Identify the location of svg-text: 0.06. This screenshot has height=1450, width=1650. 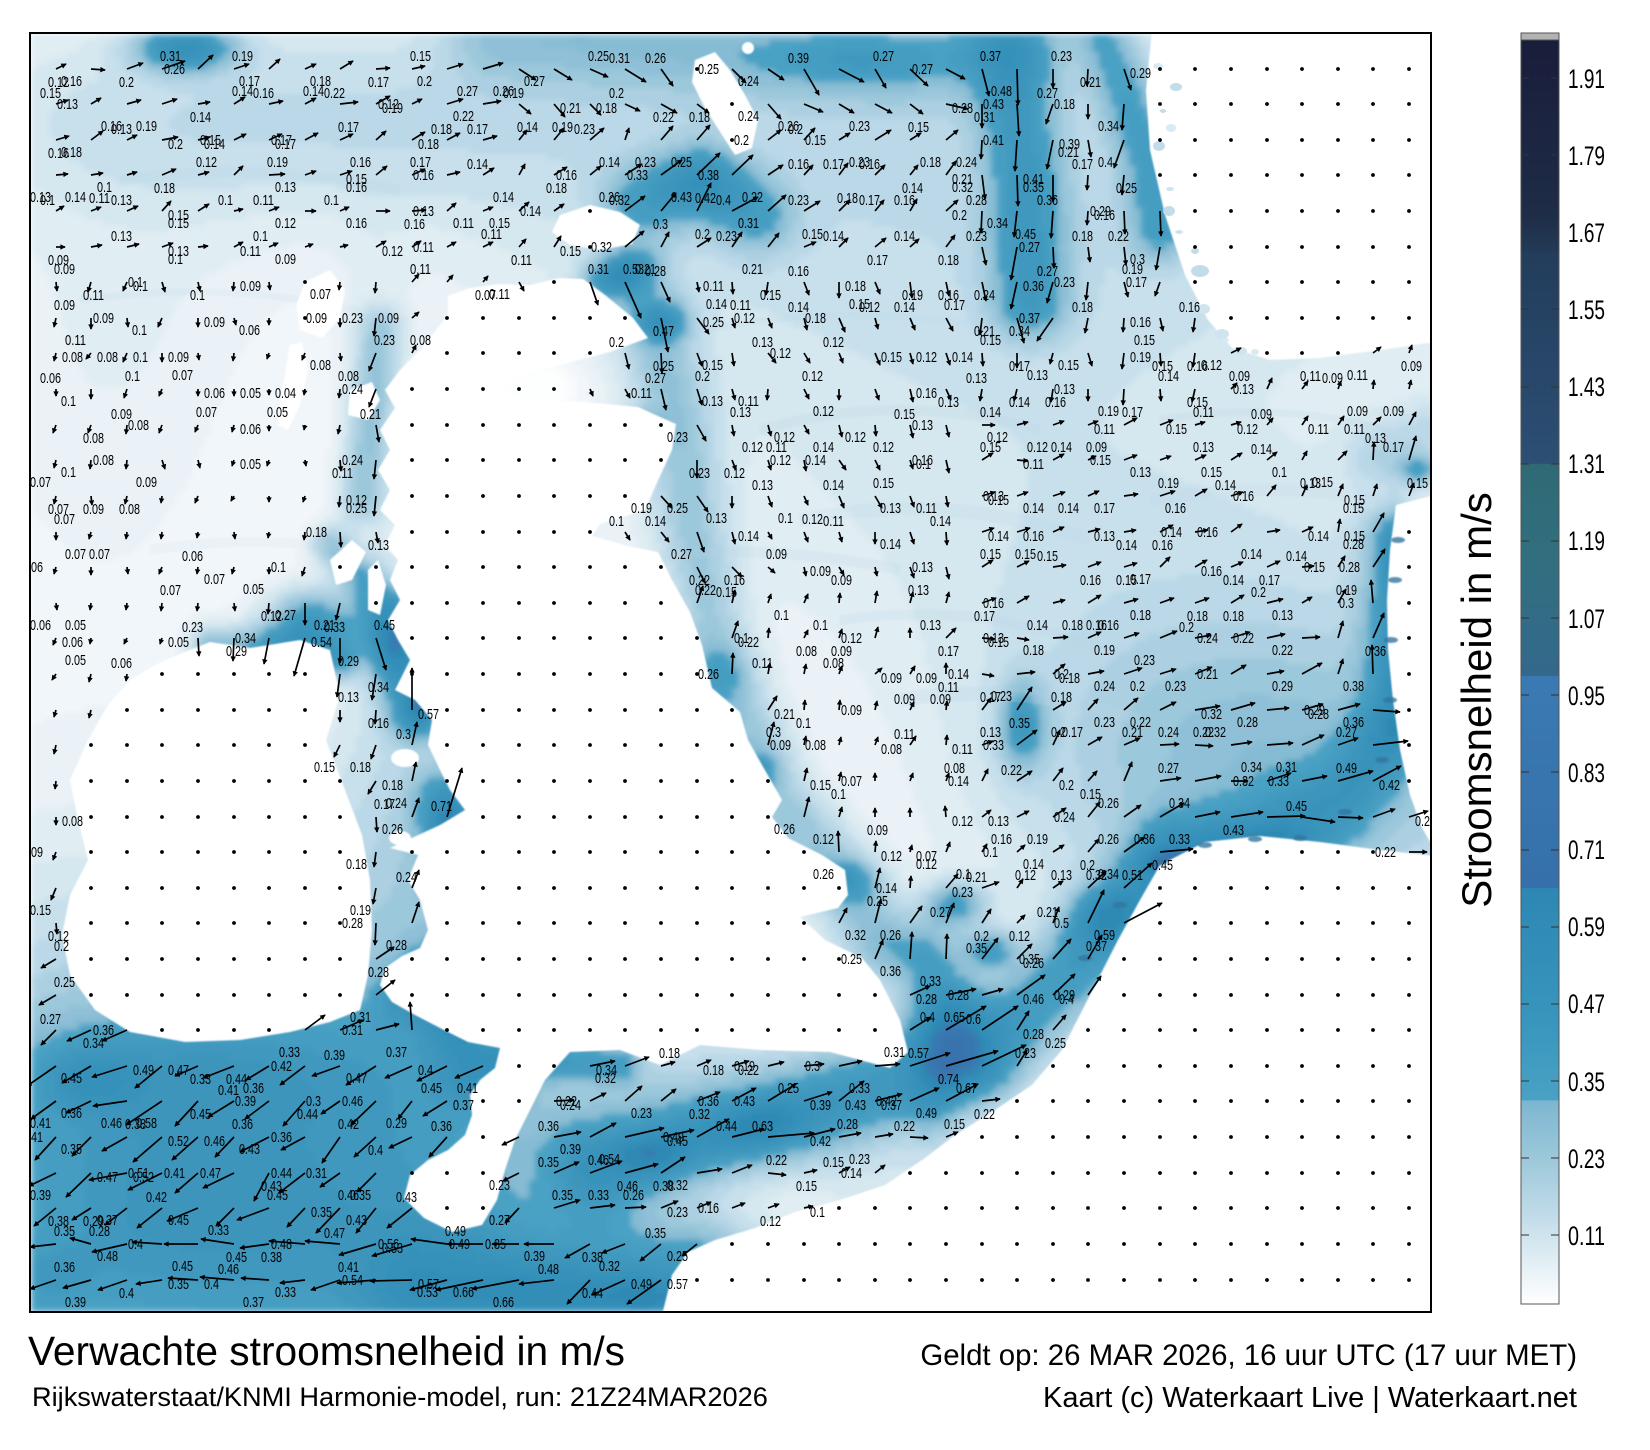
(249, 330).